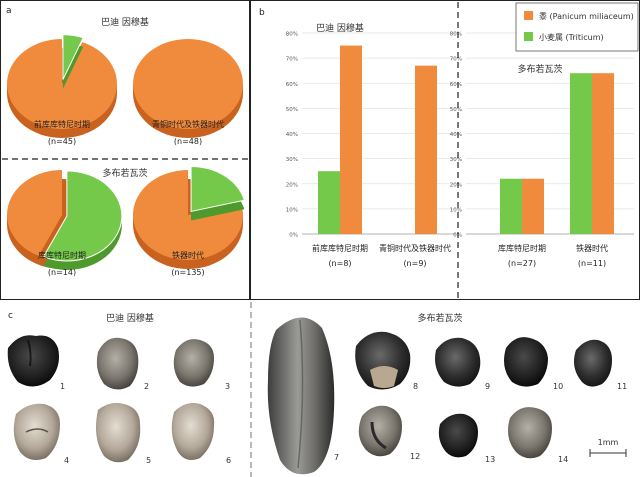 The height and width of the screenshot is (477, 640). Describe the element at coordinates (228, 460) in the screenshot. I see `svg-text: 6` at that location.